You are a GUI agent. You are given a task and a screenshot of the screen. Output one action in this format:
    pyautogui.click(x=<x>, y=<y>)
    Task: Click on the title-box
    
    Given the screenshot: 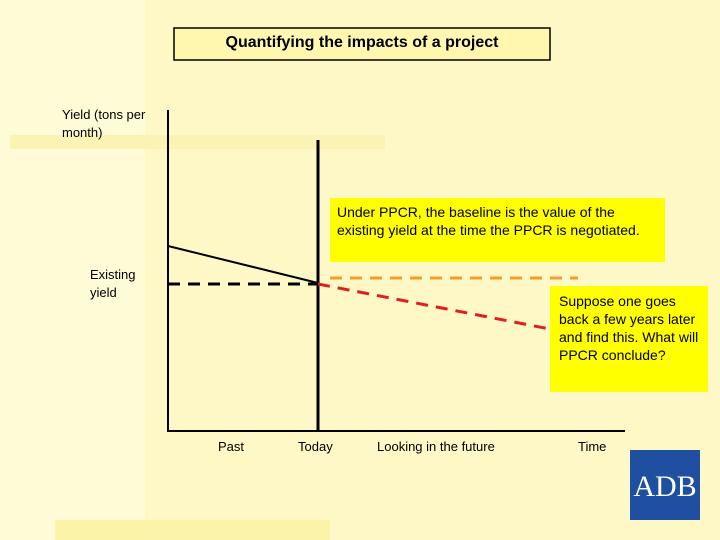 What is the action you would take?
    pyautogui.click(x=362, y=44)
    